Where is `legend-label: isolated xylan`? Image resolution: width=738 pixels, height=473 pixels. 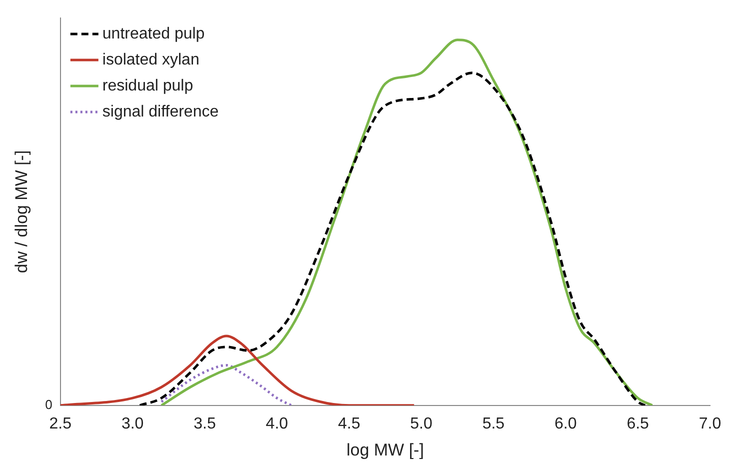 legend-label: isolated xylan is located at coordinates (151, 59).